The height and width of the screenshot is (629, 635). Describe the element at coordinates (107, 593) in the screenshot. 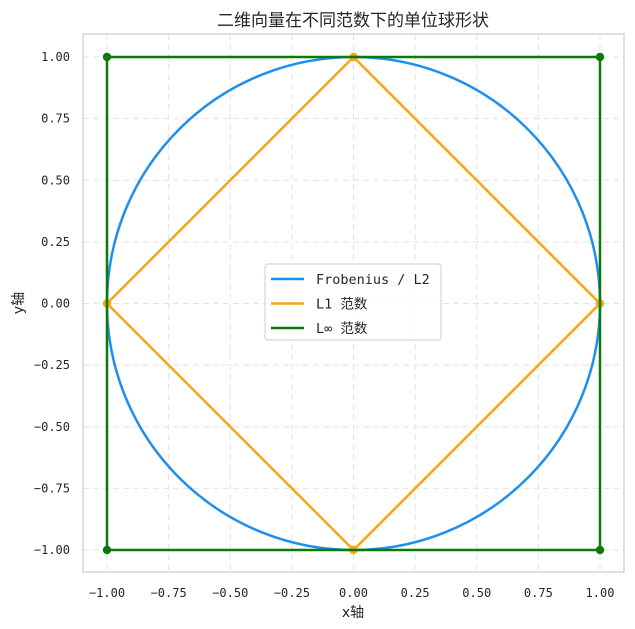

I see `x-tick-label: −1.00` at that location.